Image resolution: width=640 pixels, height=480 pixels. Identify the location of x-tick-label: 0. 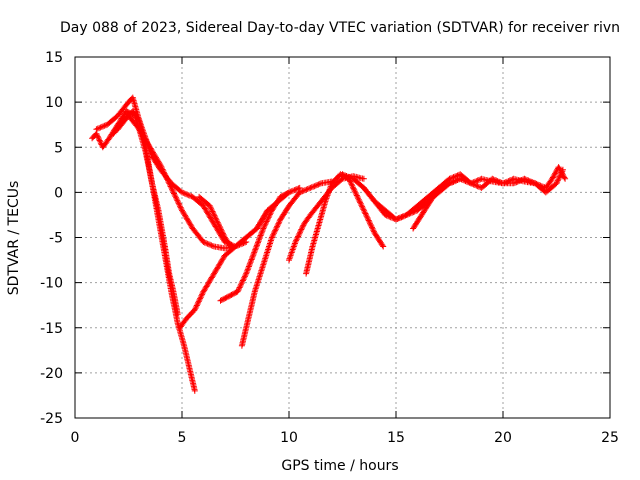
(75, 438).